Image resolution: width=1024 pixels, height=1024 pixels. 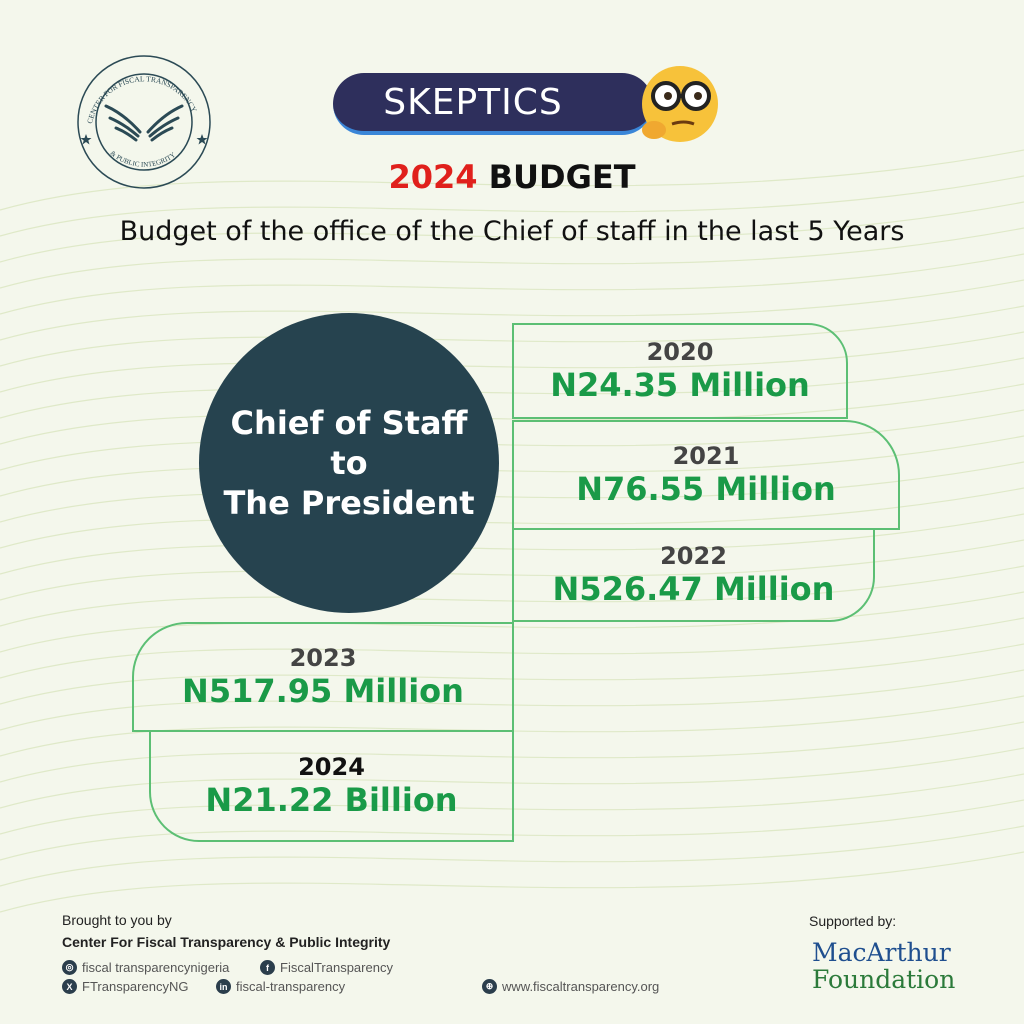 I want to click on thinking-face-emoji-icon, so click(x=680, y=104).